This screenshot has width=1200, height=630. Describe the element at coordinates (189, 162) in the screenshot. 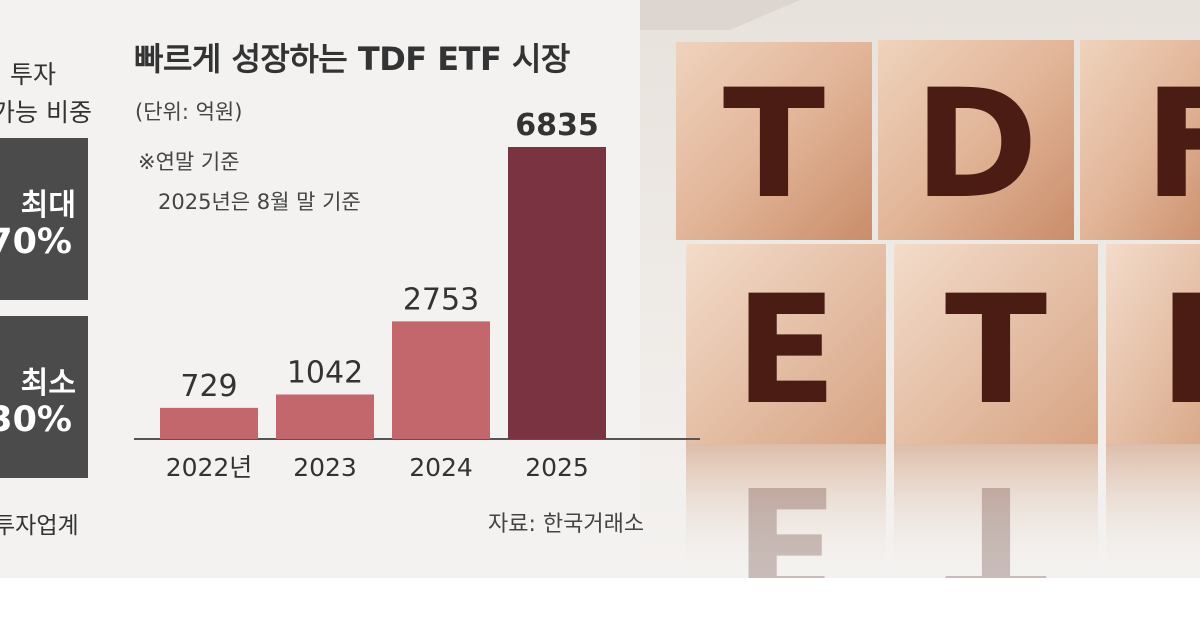

I see `chart-note-year-end: ※연말 기준` at that location.